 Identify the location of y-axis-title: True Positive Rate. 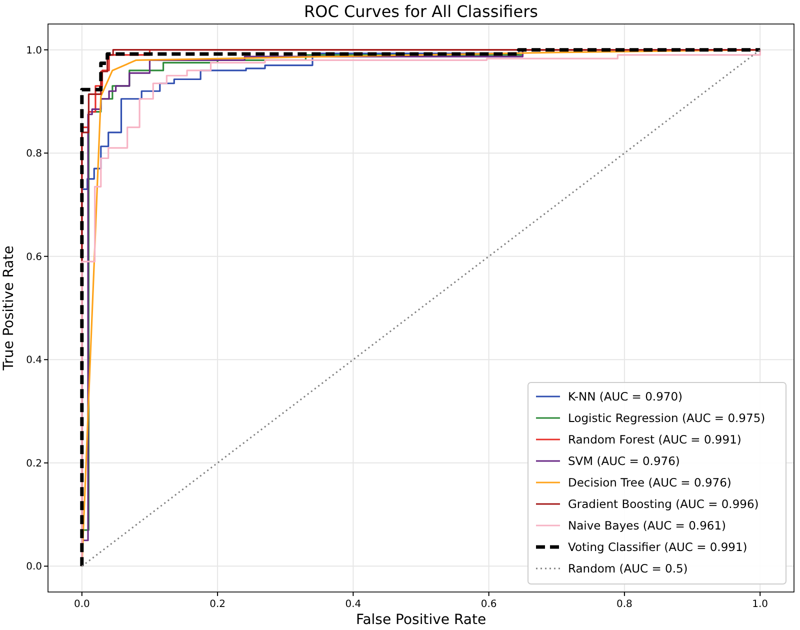
(9, 309).